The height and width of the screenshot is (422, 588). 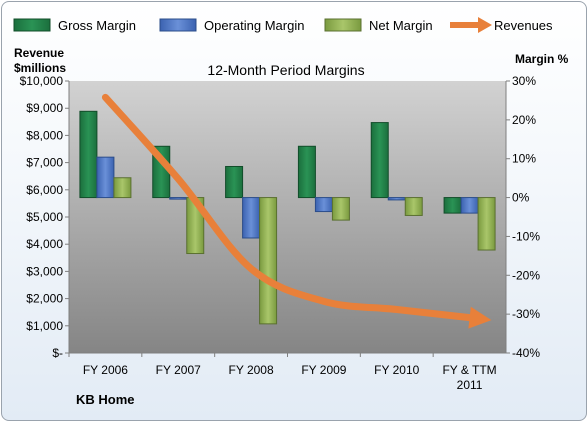 I want to click on company-label: KB Home, so click(x=105, y=399).